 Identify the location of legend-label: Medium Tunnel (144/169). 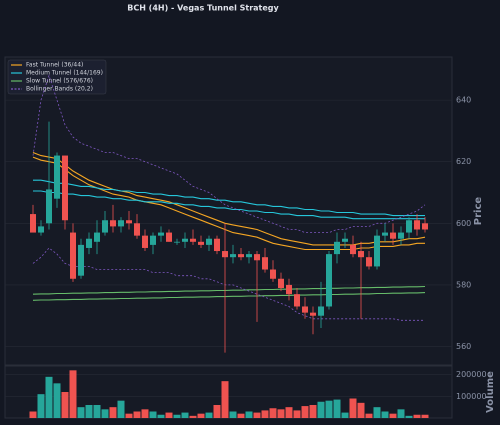
(64, 73).